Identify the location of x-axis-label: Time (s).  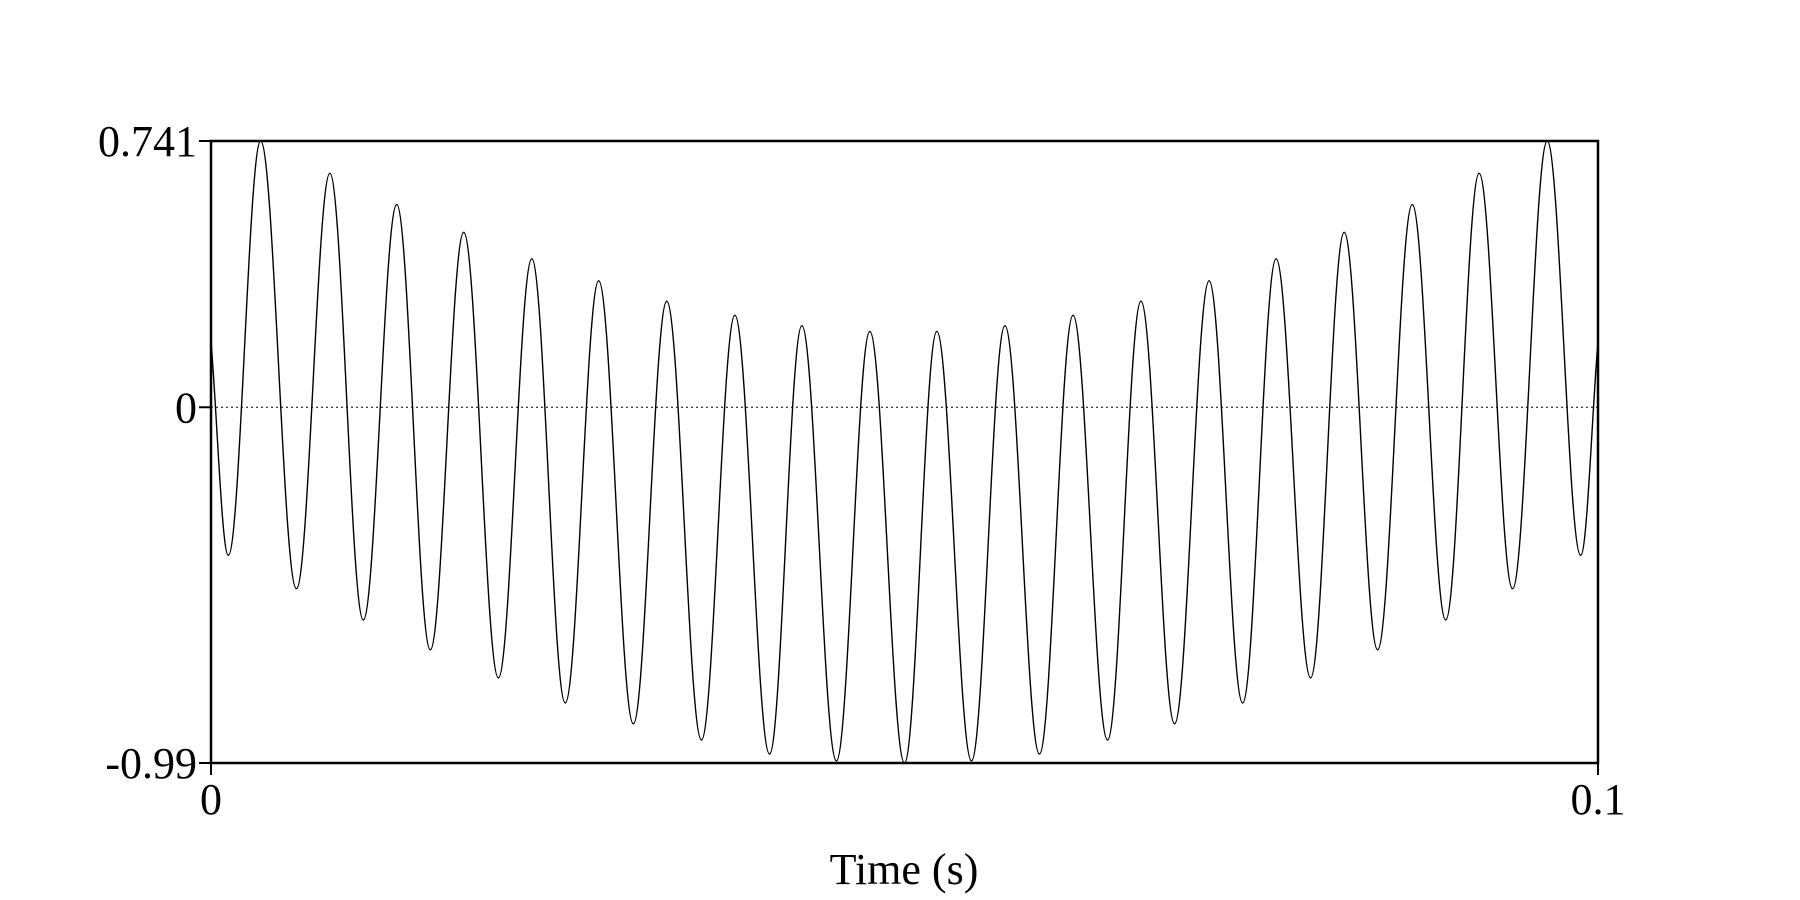
(904, 869).